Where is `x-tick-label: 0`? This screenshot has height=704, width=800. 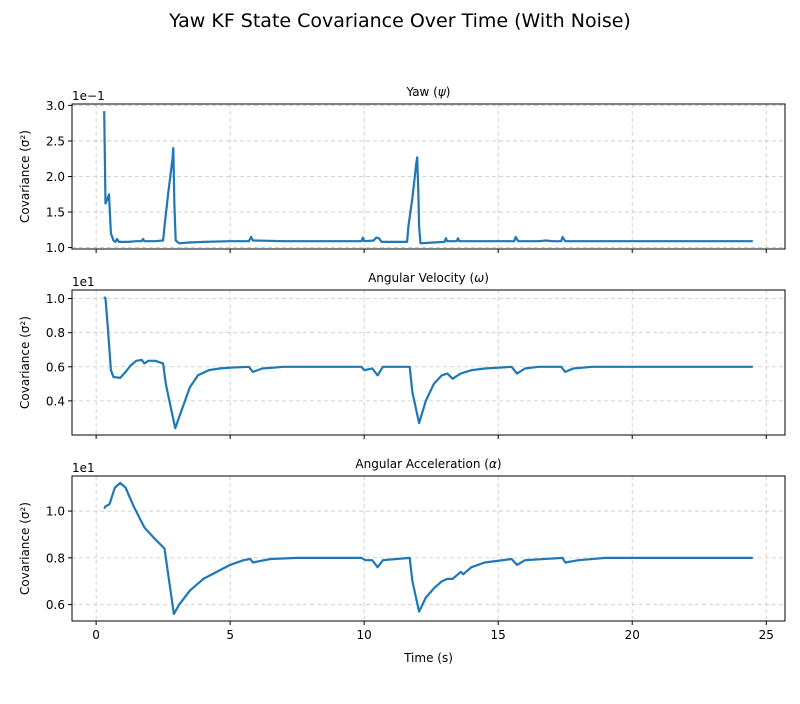
x-tick-label: 0 is located at coordinates (96, 635).